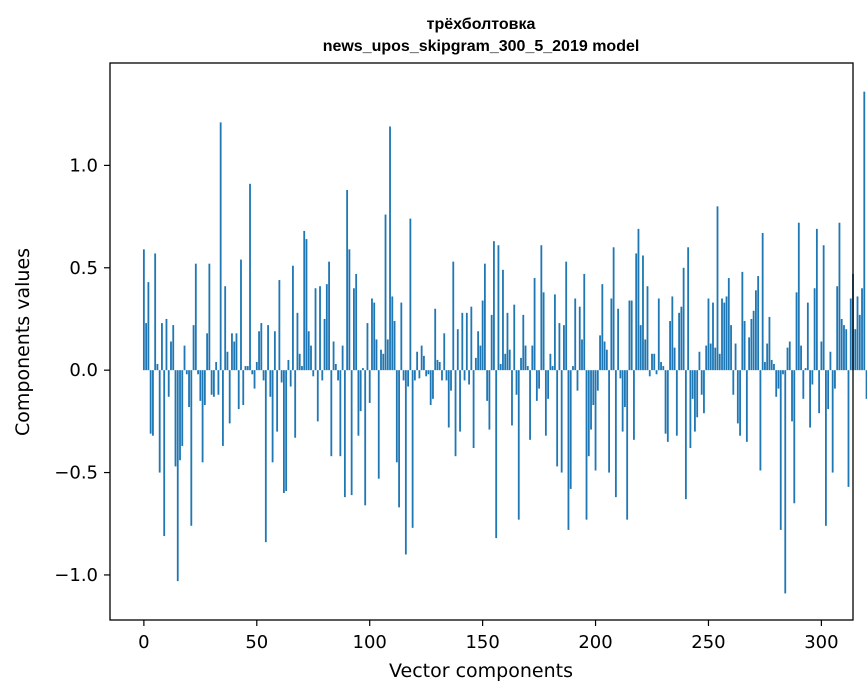 This screenshot has width=867, height=696. Describe the element at coordinates (143, 642) in the screenshot. I see `x-tick-label: 0` at that location.